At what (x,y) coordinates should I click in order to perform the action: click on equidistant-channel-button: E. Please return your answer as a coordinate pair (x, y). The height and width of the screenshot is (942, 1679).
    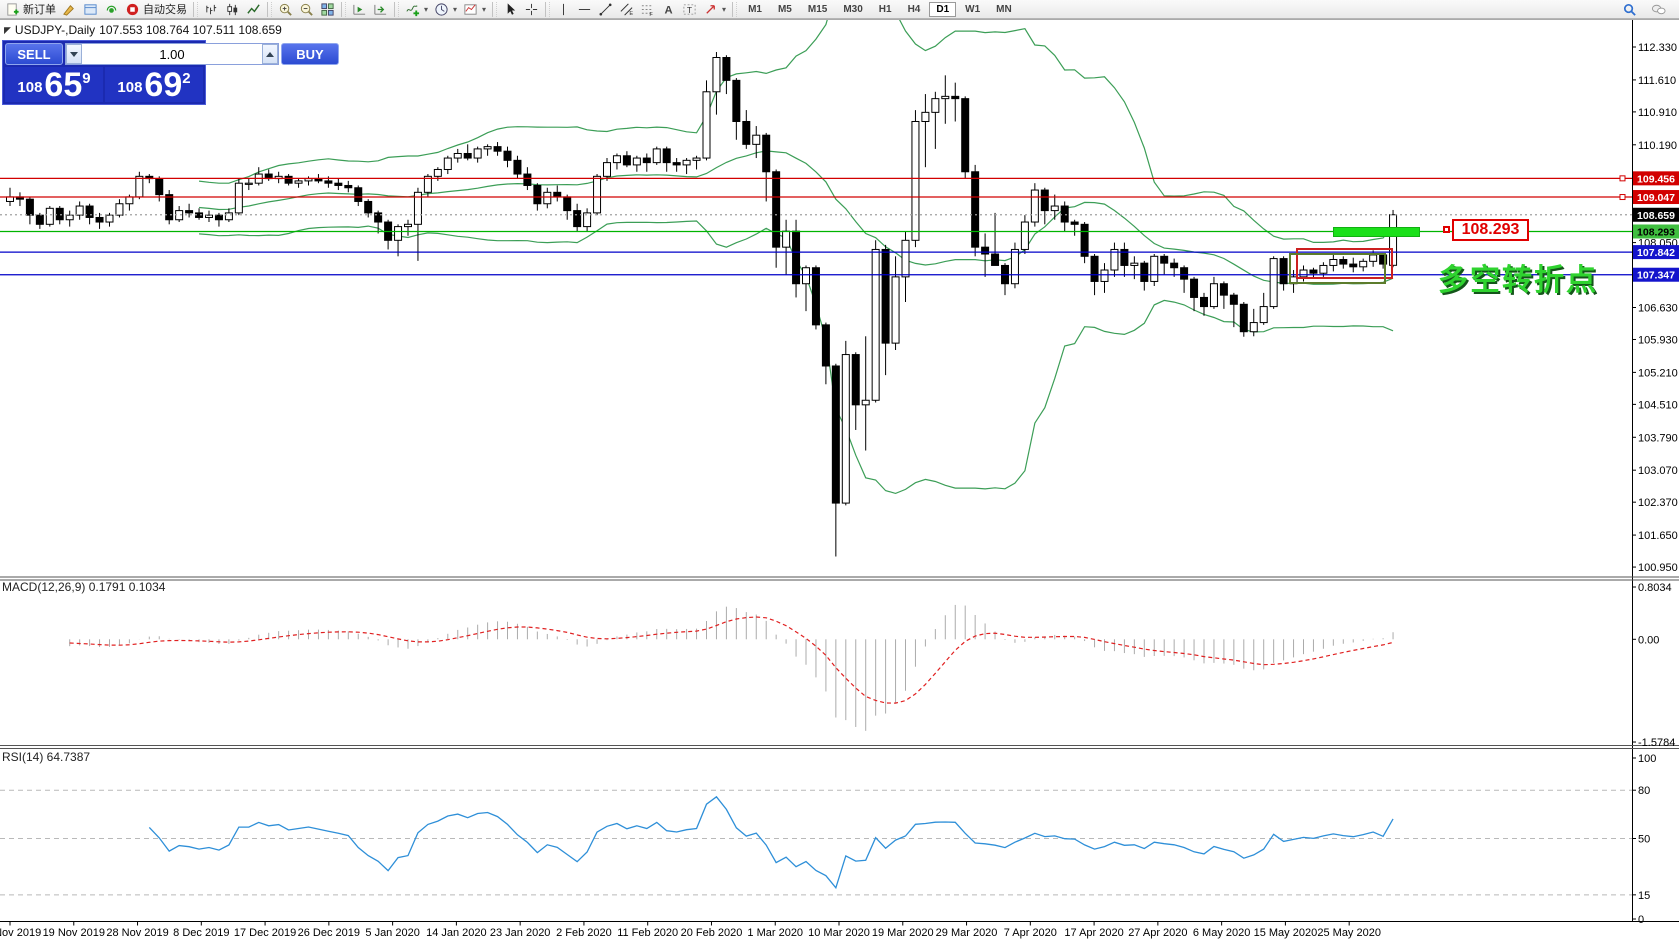
    Looking at the image, I should click on (626, 9).